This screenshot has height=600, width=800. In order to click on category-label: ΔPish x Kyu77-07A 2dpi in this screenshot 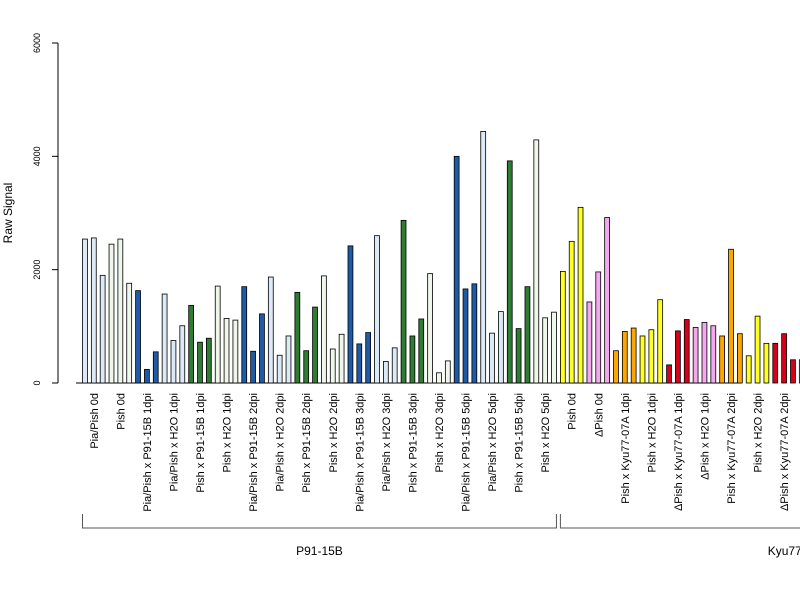, I will do `click(785, 452)`.